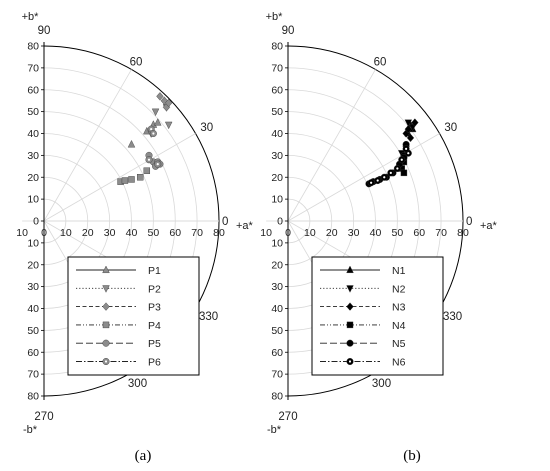 This screenshot has width=550, height=471. What do you see at coordinates (197, 233) in the screenshot?
I see `horizontal-tick-label: 70` at bounding box center [197, 233].